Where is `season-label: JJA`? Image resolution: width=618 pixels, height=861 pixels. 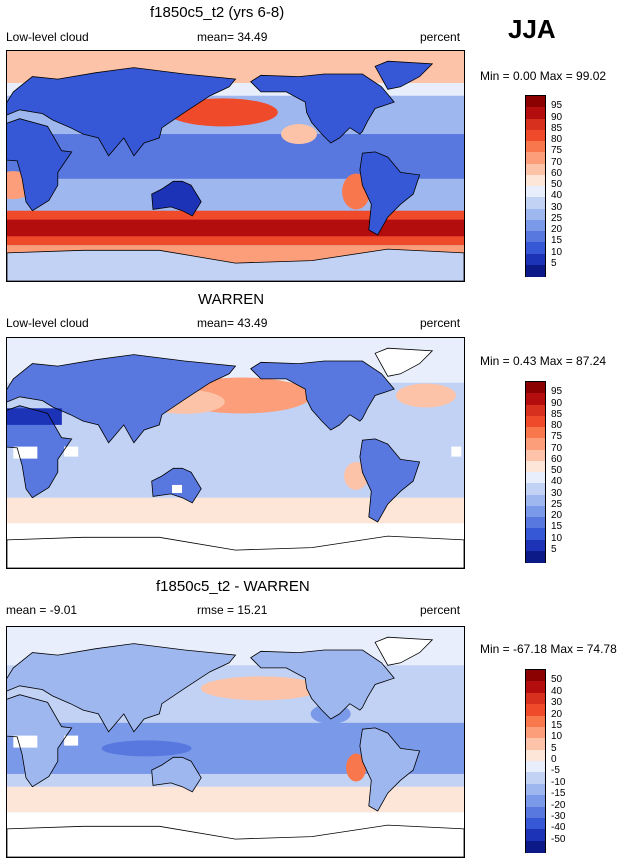
season-label: JJA is located at coordinates (532, 29).